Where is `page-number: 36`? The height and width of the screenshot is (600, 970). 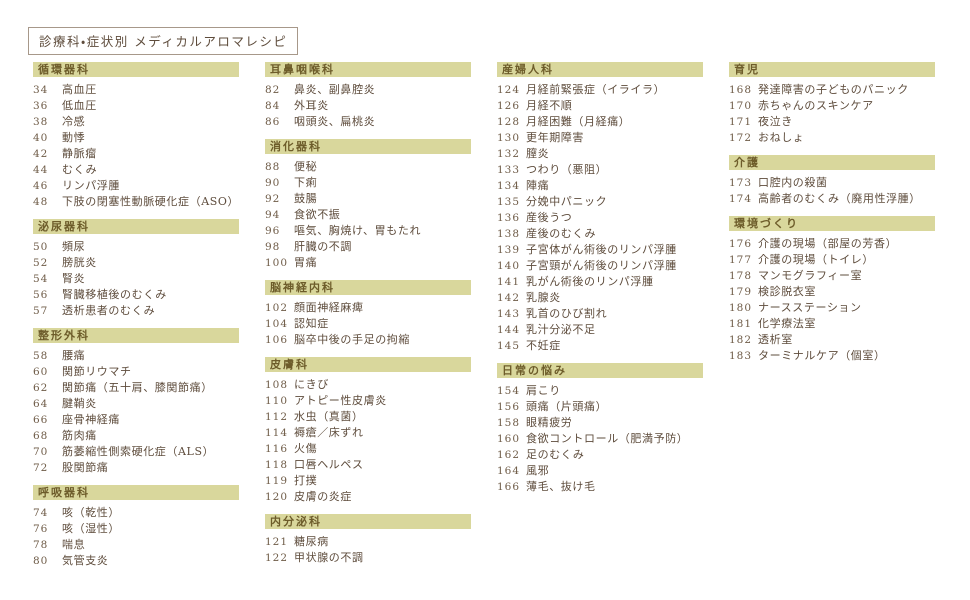 page-number: 36 is located at coordinates (41, 106).